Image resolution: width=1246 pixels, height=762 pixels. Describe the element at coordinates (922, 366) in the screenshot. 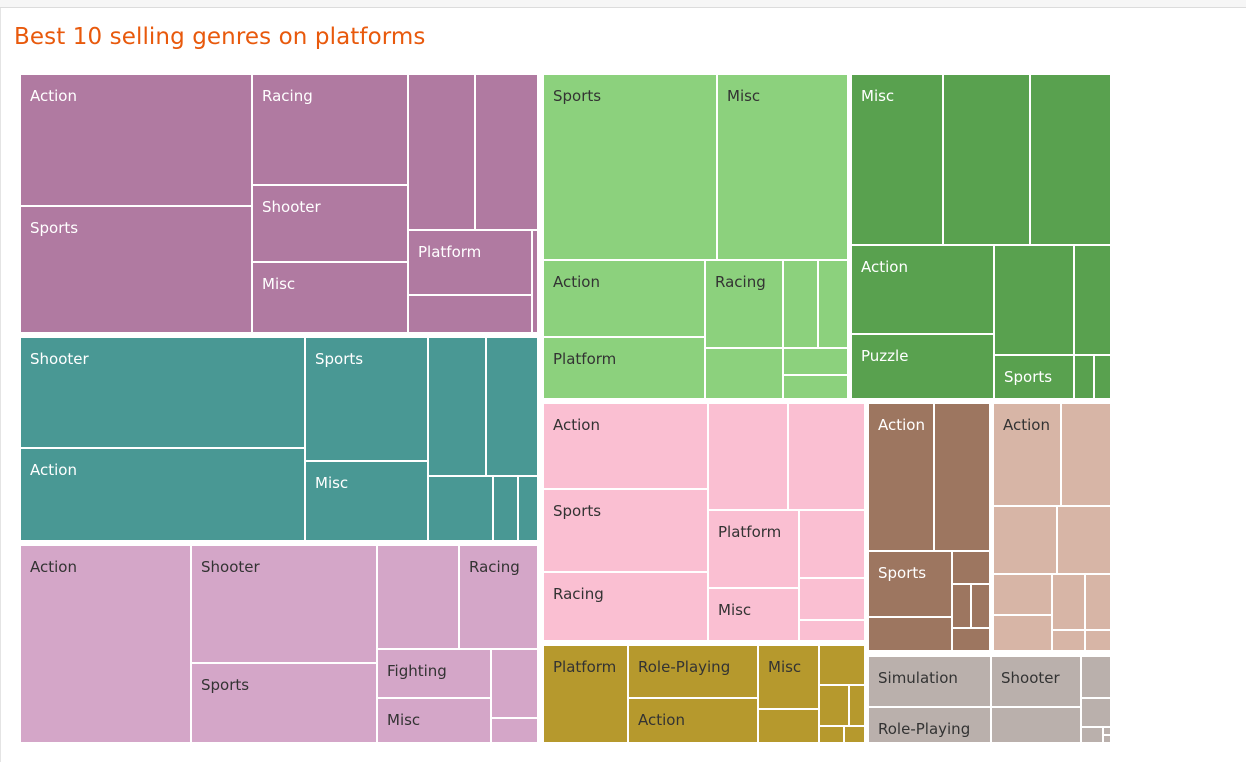

I see `treemap-cell-puzzle: Puzzle` at that location.